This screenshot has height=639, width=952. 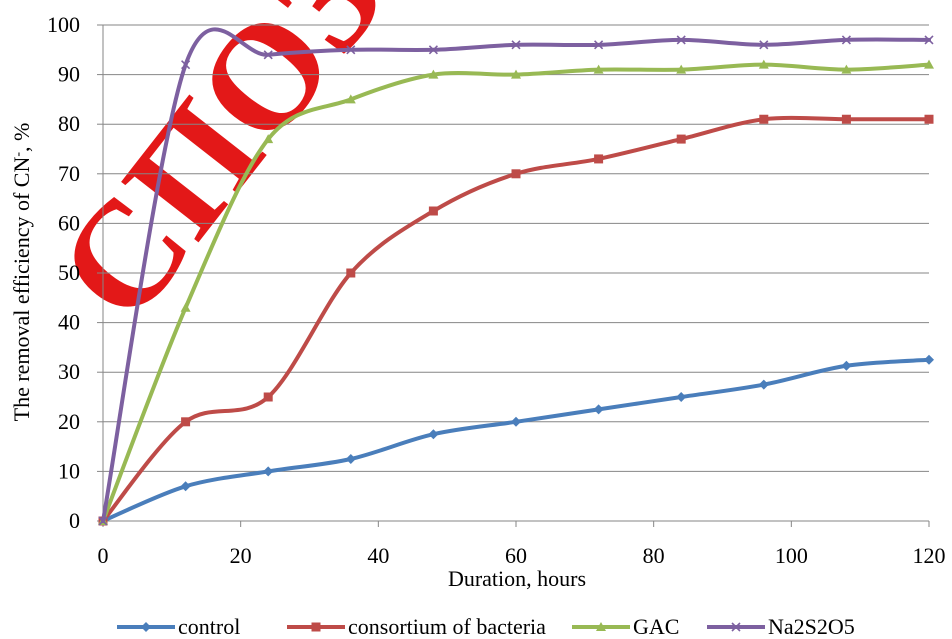 I want to click on y-axis-title: The removal efficiency of CN-, %, so click(x=21, y=272).